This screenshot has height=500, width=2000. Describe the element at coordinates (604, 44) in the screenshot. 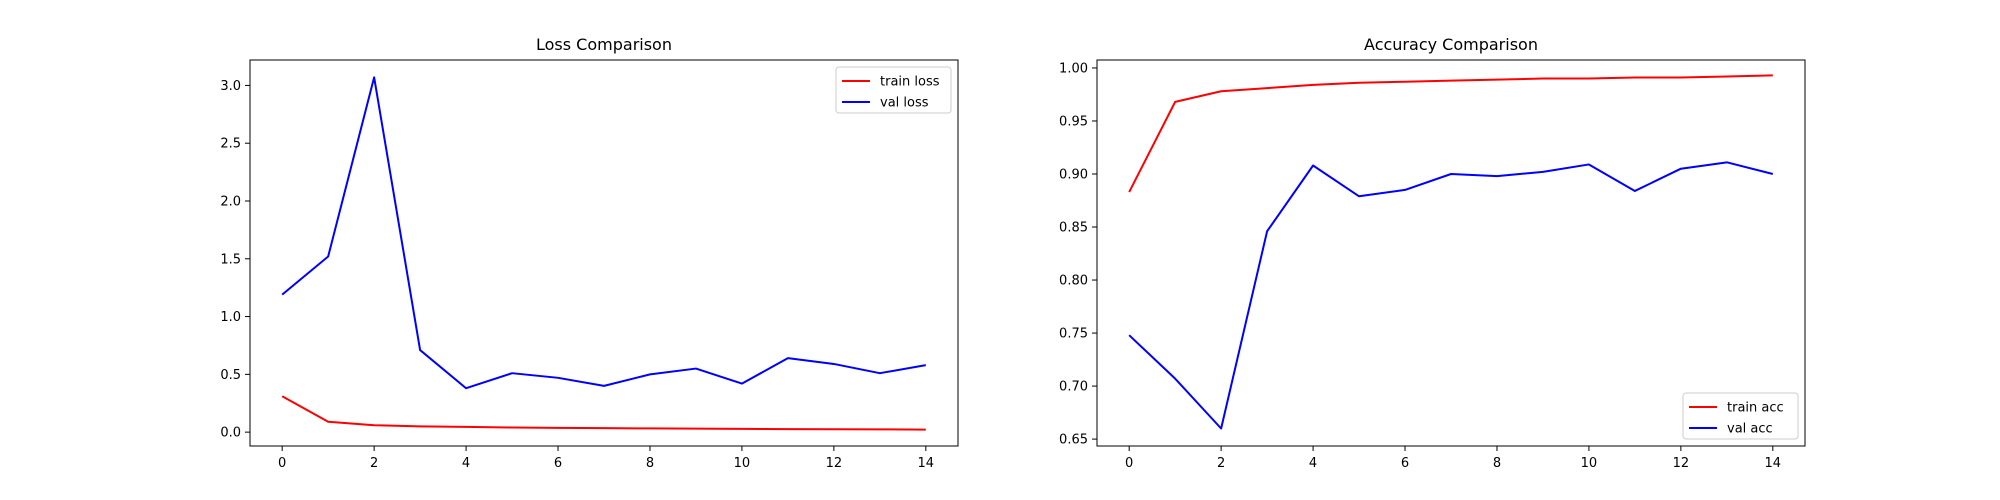

I see `chart-title: Loss Comparison` at that location.